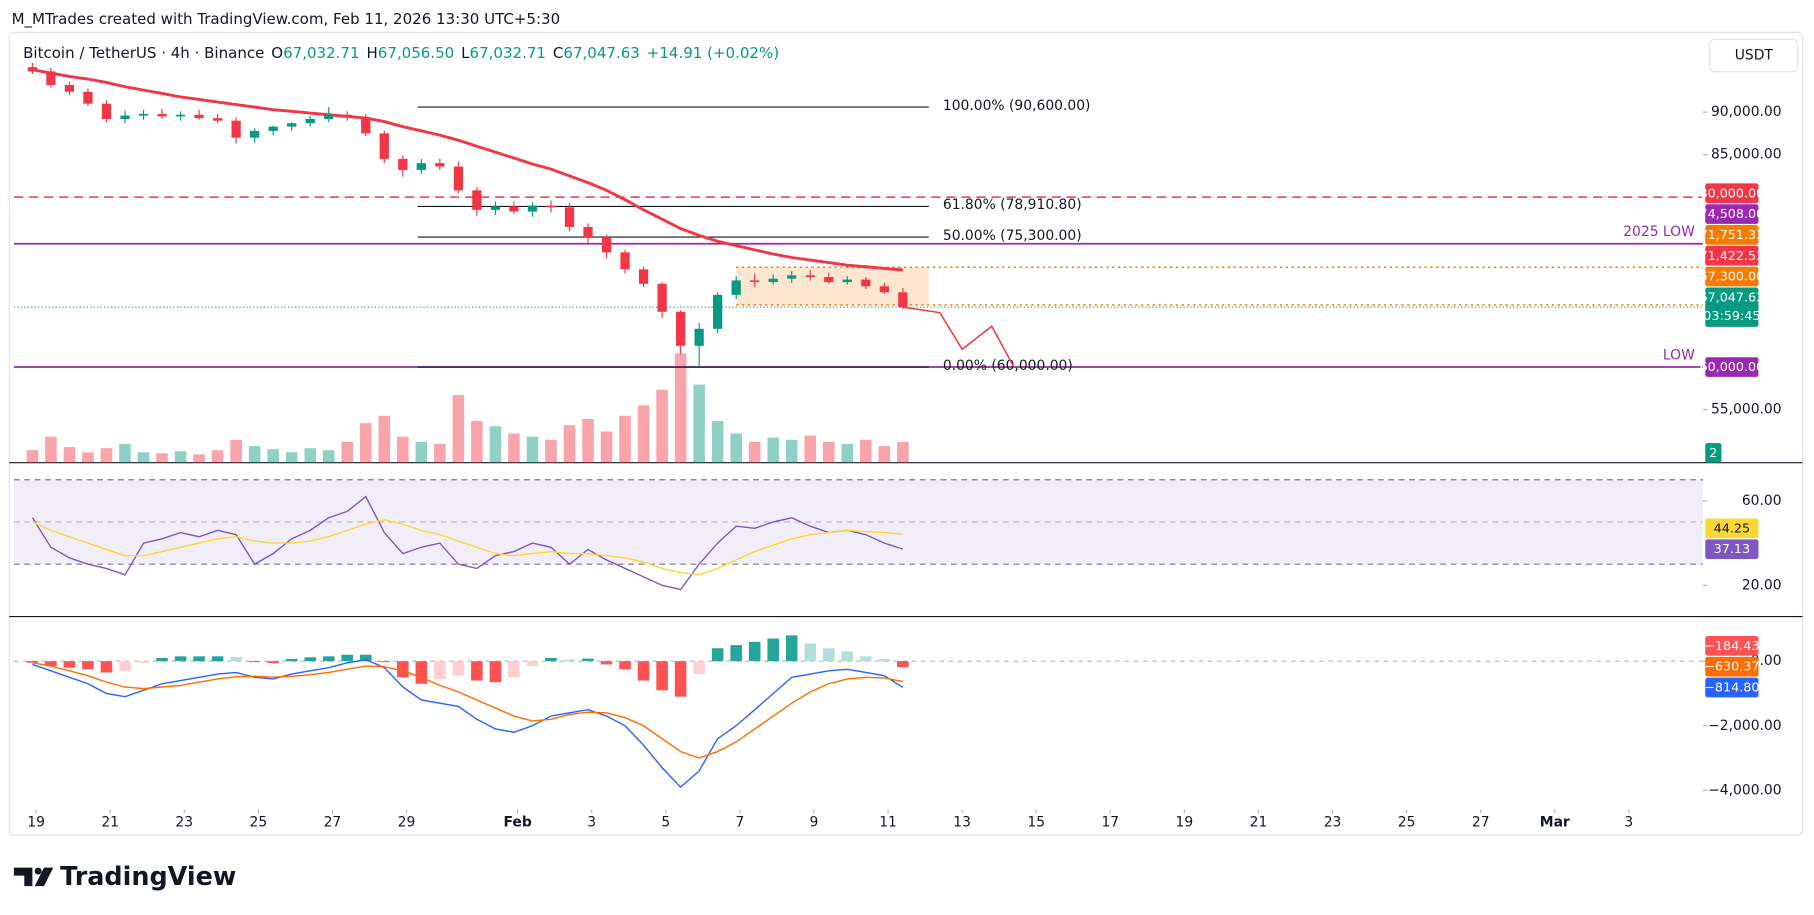 The width and height of the screenshot is (1814, 915). Describe the element at coordinates (958, 337) in the screenshot. I see `projection` at that location.